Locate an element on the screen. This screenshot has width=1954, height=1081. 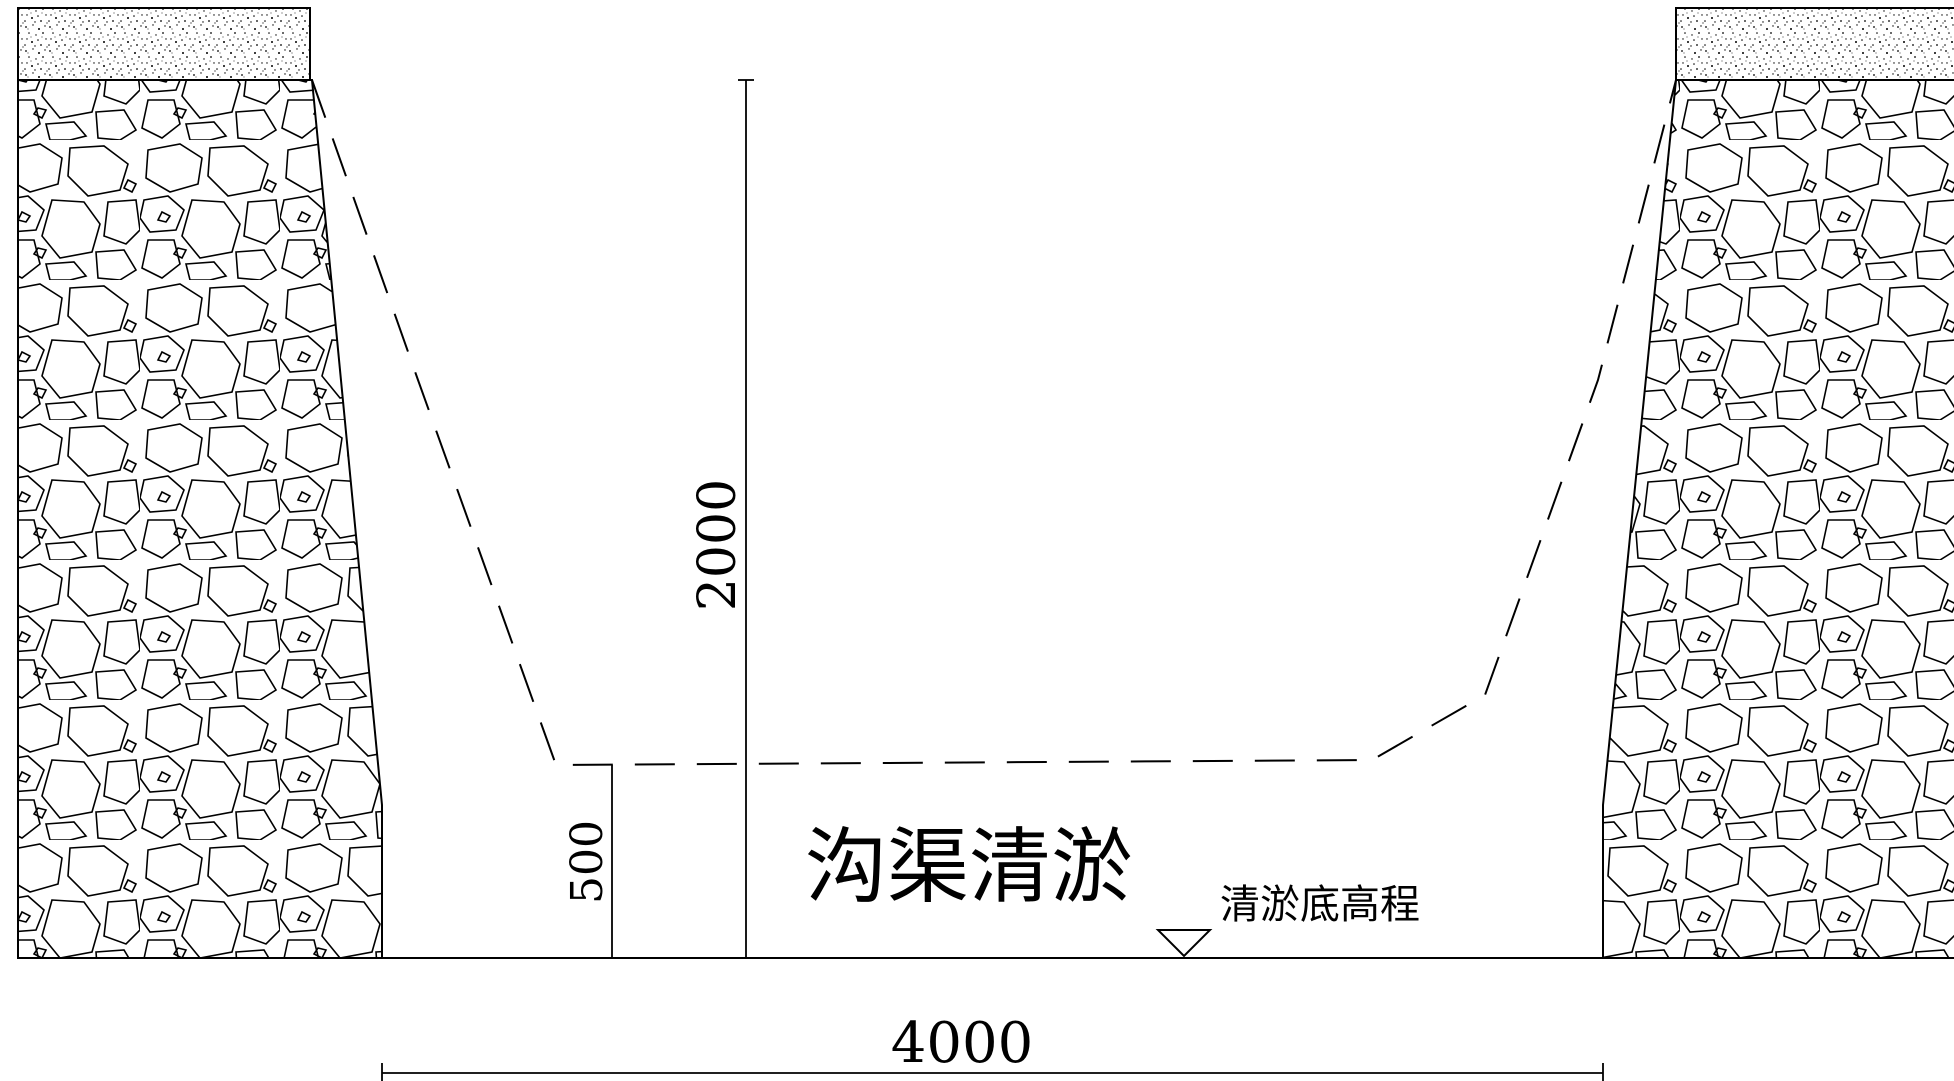
dimension-width: 4000 is located at coordinates (992, 1046).